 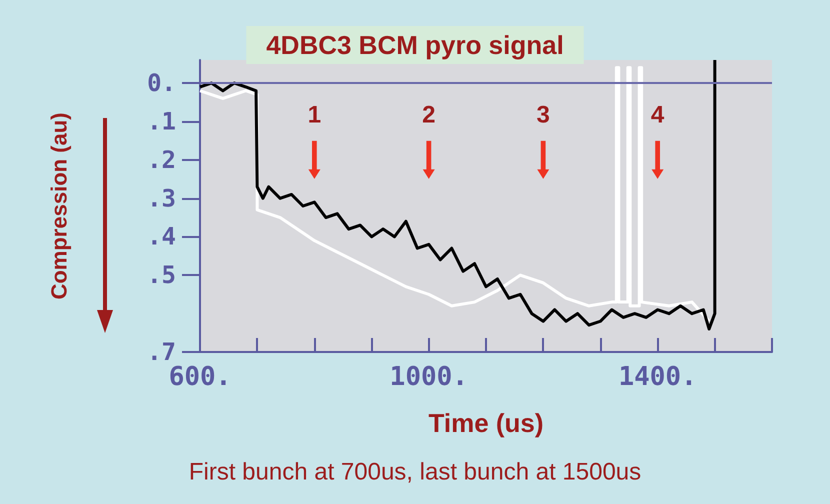 I want to click on y-tick-label: .2, so click(x=161, y=160).